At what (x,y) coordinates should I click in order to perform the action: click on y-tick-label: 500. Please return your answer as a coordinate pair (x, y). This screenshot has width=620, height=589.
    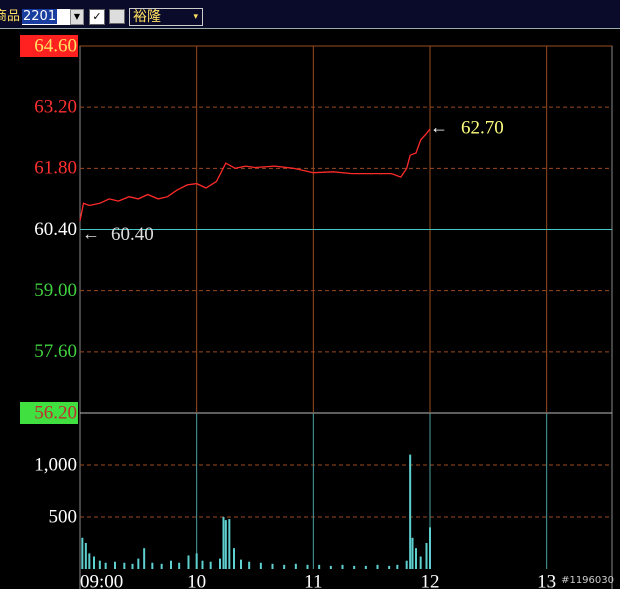
    Looking at the image, I should click on (63, 516).